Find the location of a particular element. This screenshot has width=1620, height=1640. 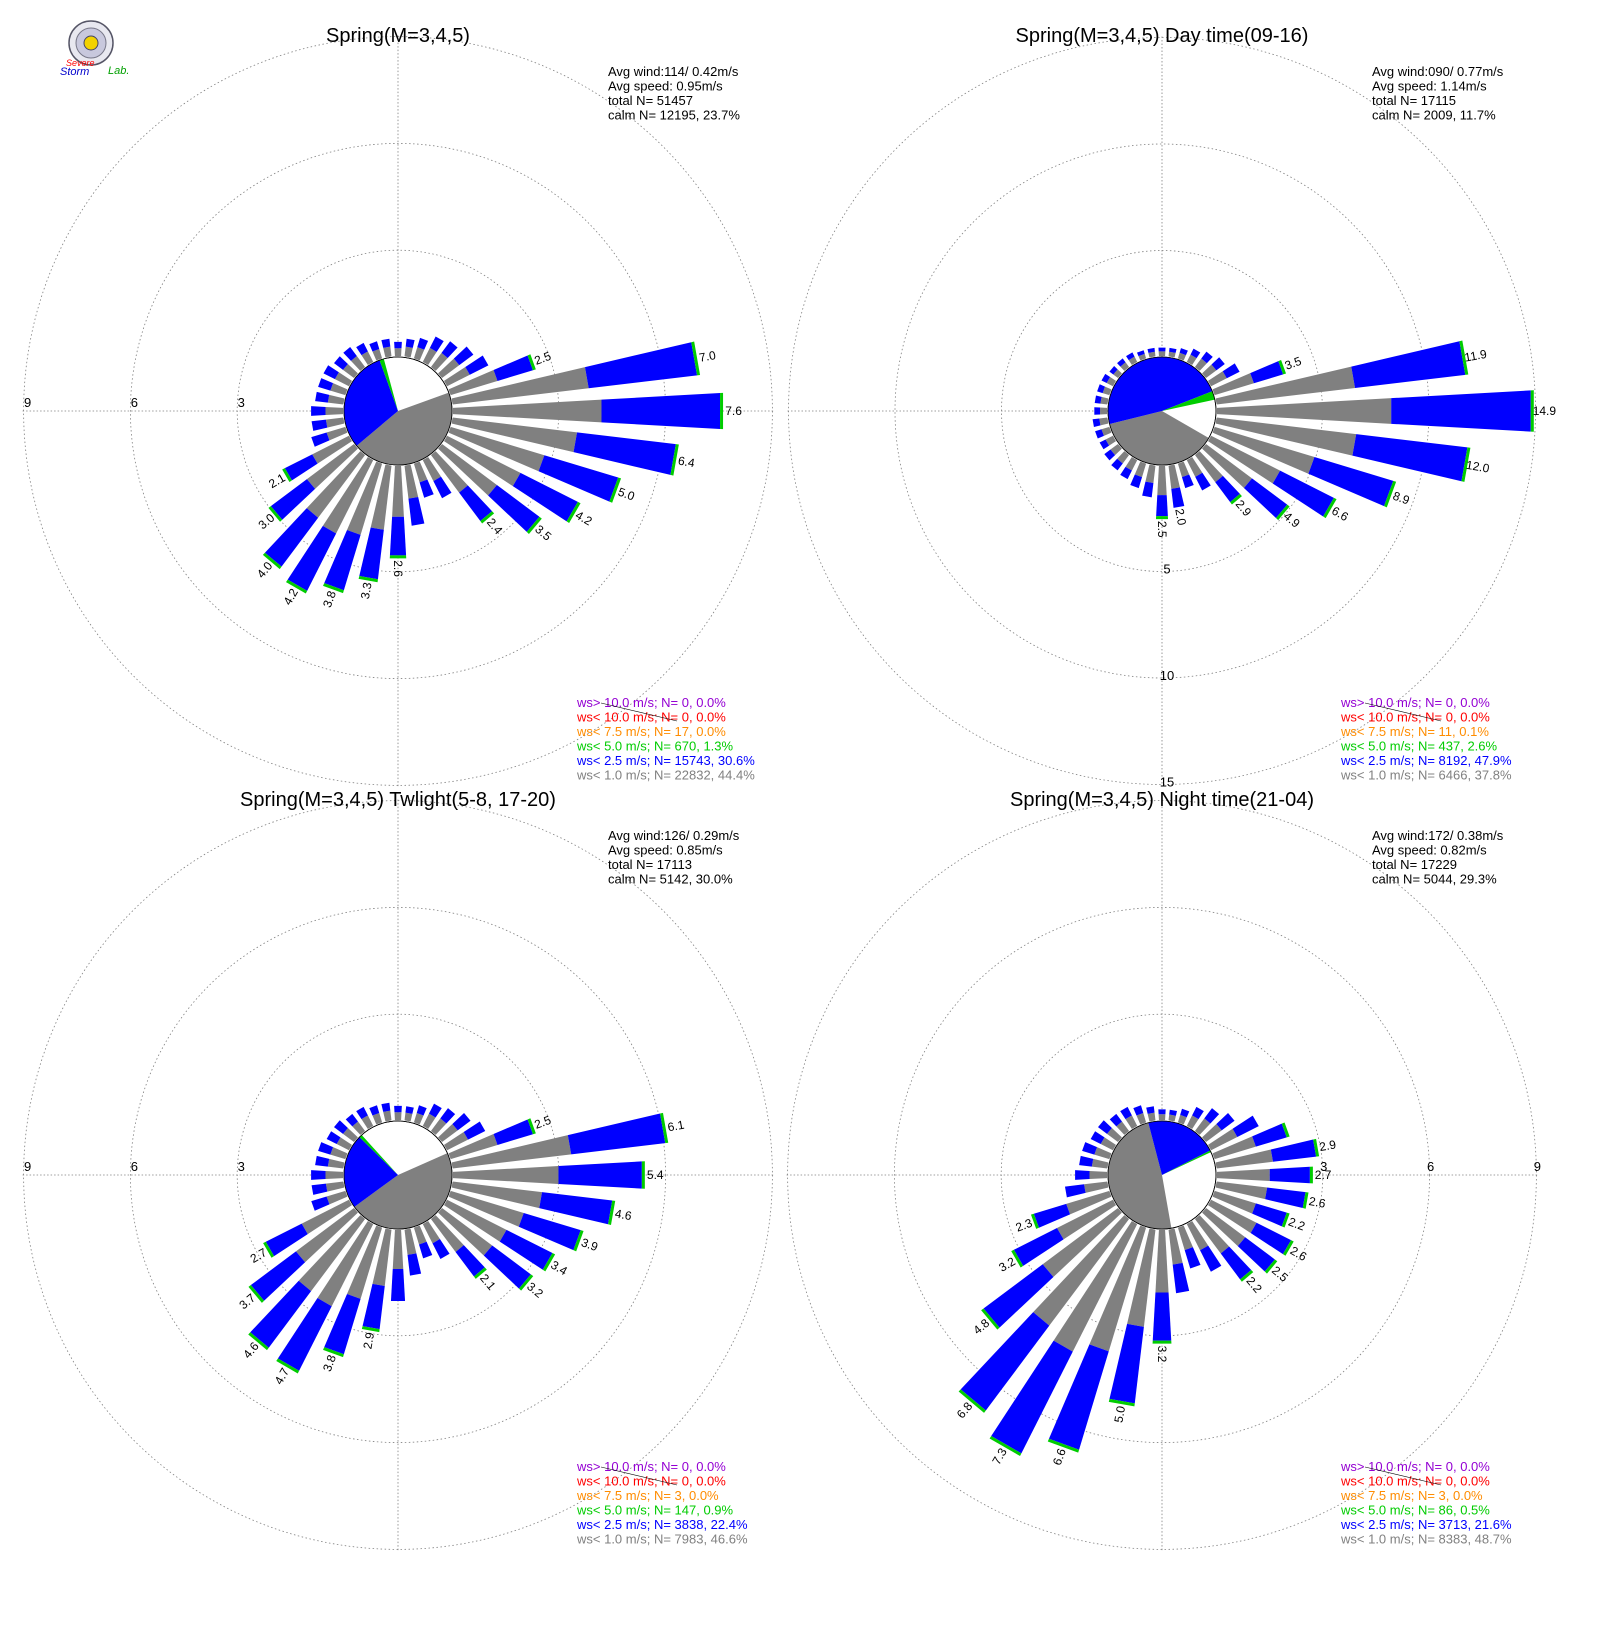

bar-value-label-8: 11.9 is located at coordinates (1475, 356).